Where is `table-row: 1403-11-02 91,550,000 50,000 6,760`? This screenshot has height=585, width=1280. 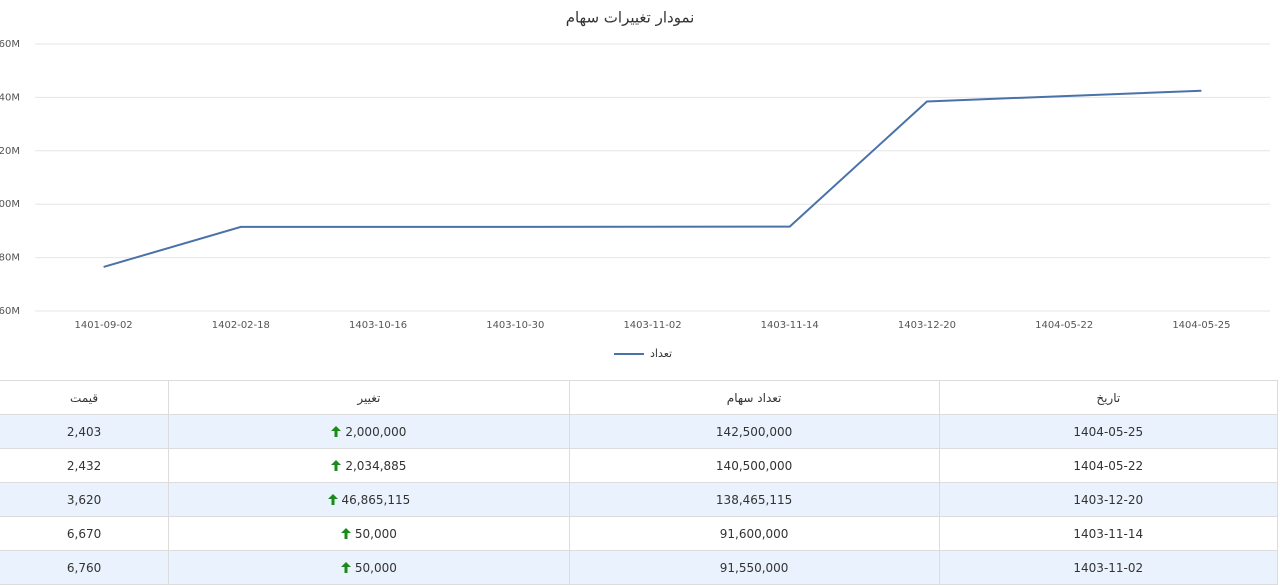
table-row: 1403-11-02 91,550,000 50,000 6,760 is located at coordinates (639, 567).